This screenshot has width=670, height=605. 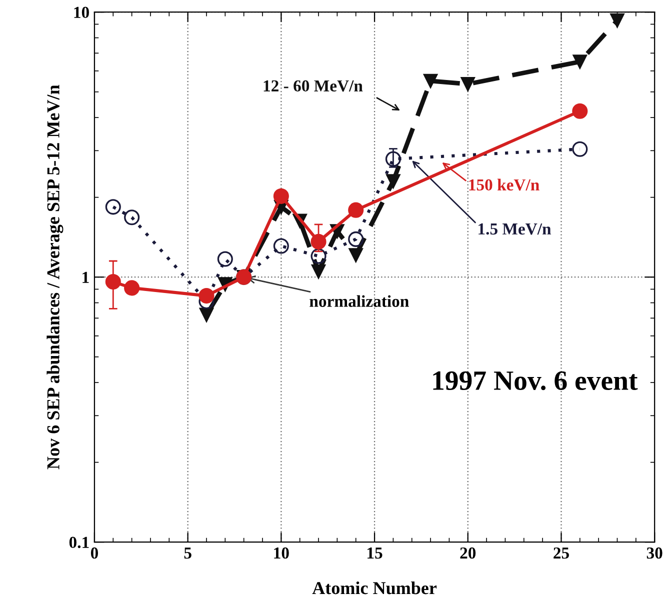 I want to click on annotation: normalization, so click(x=359, y=301).